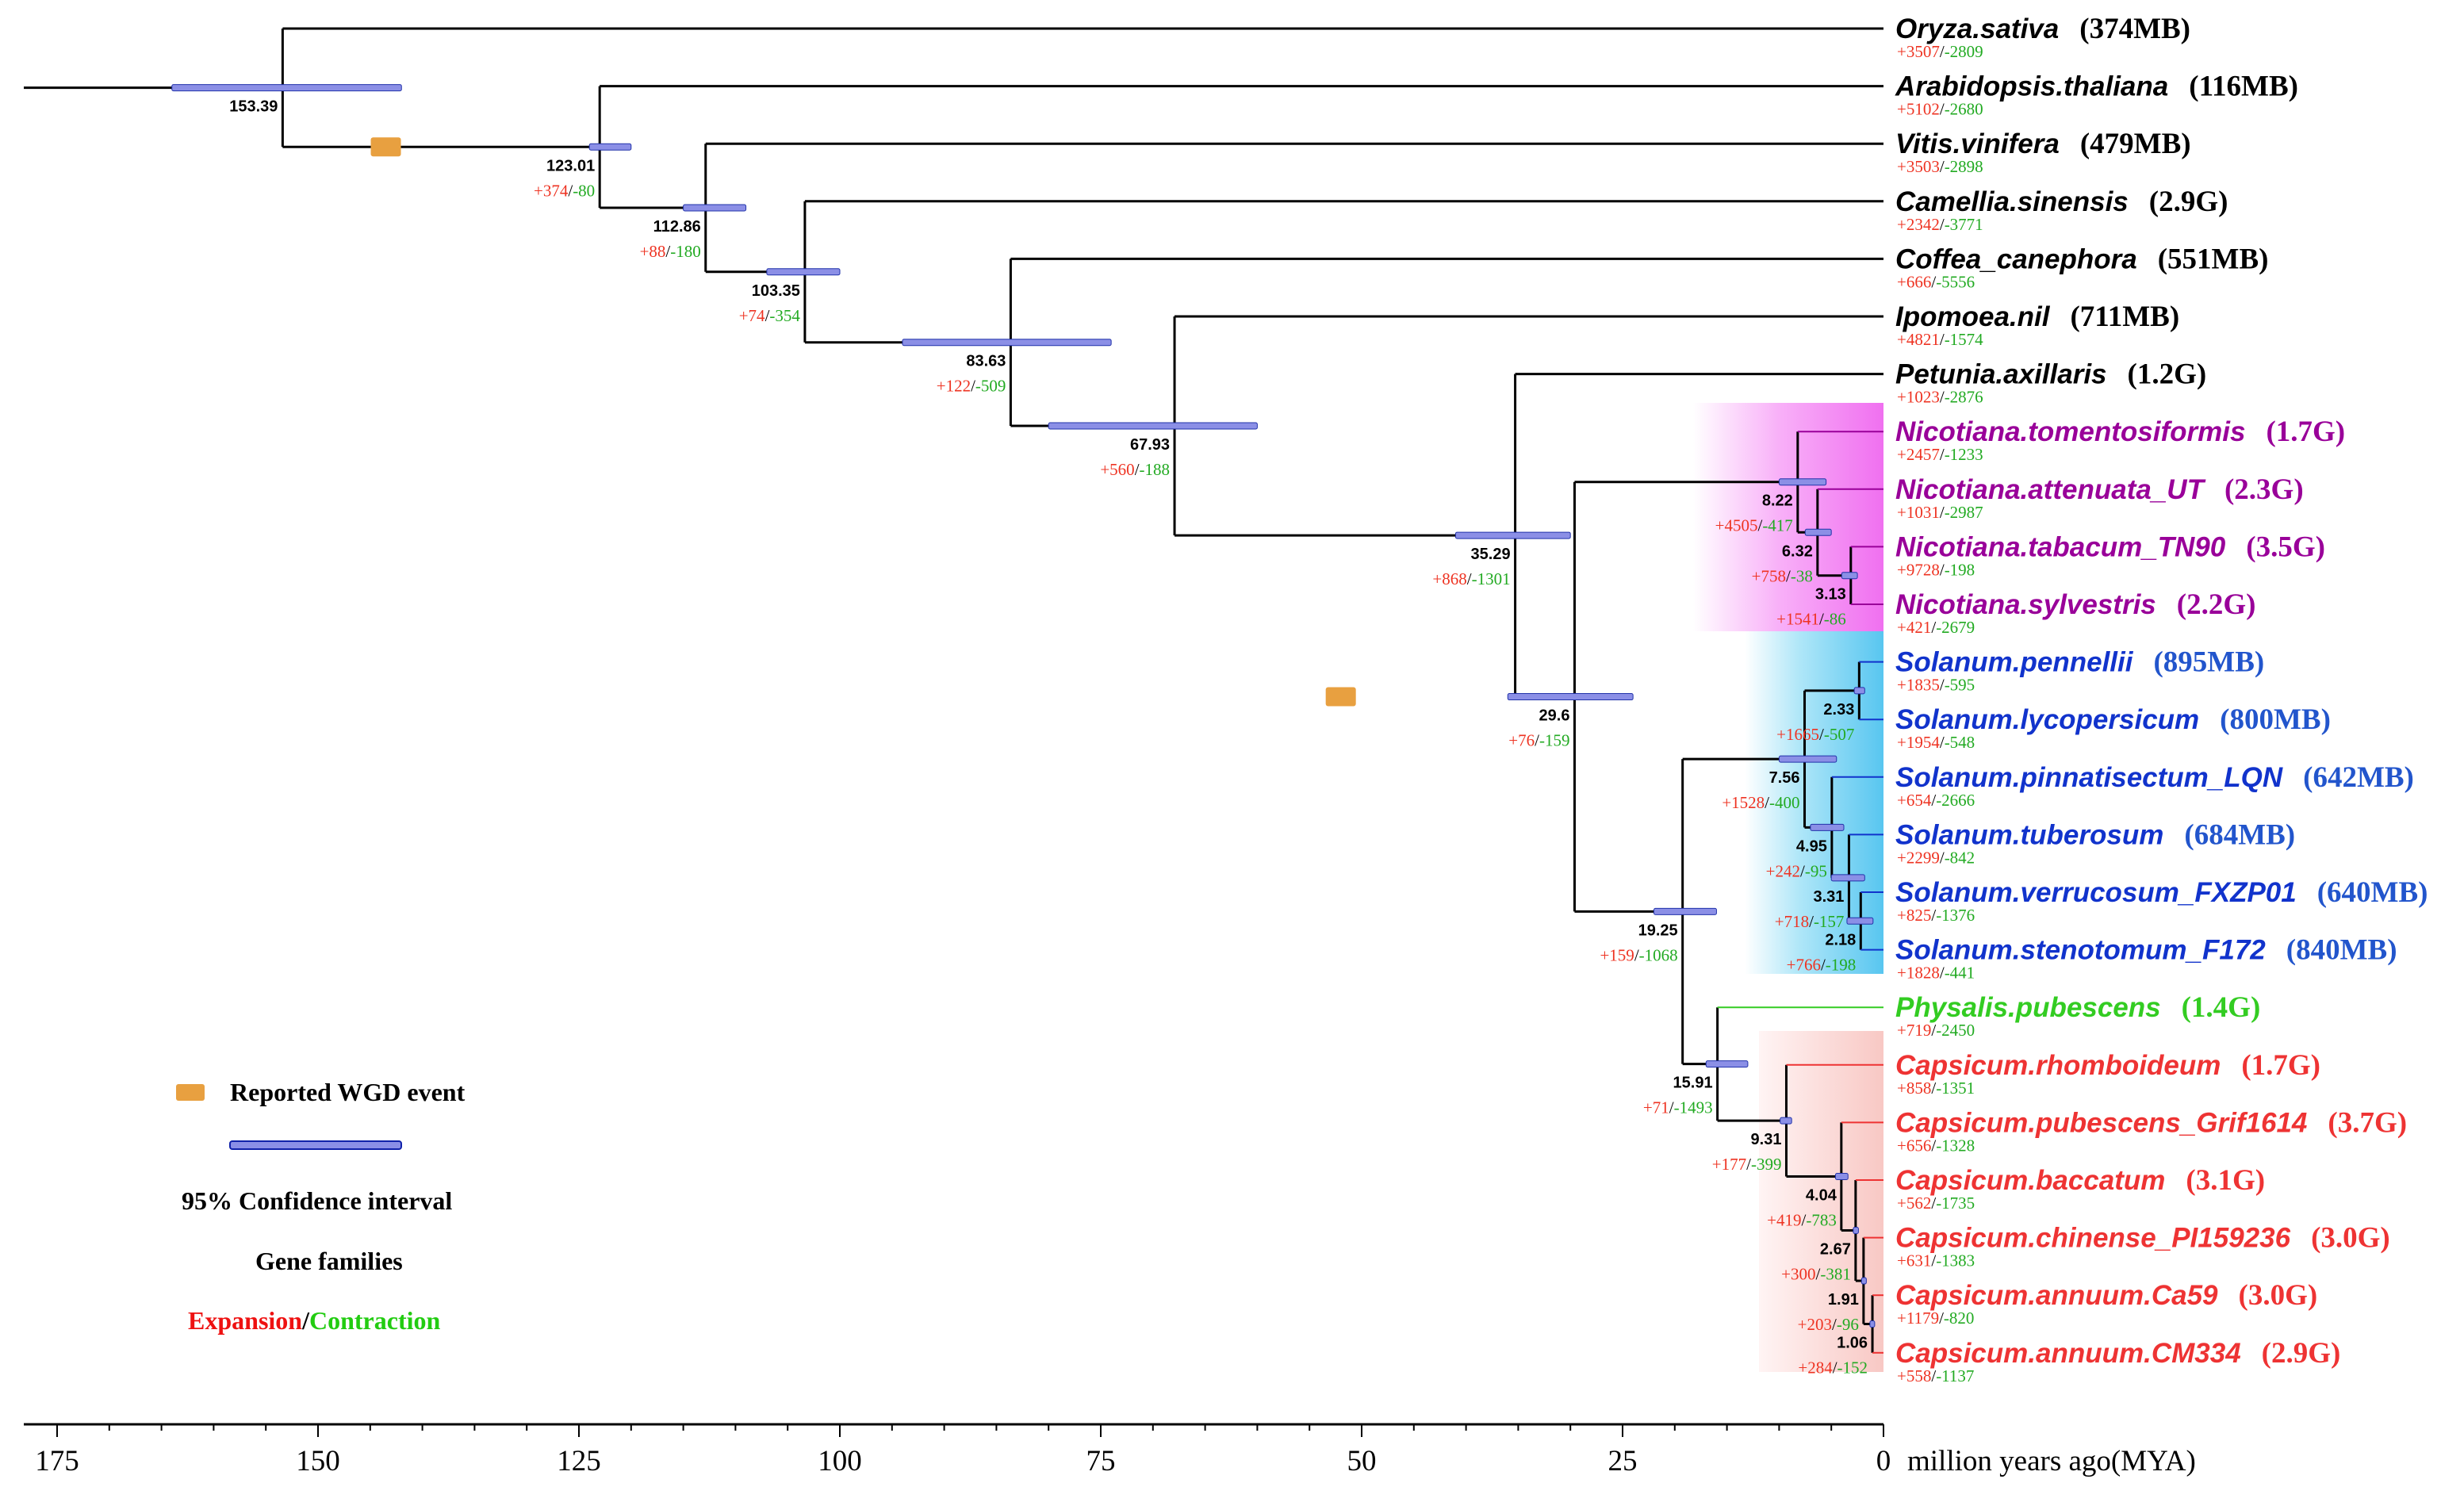 This screenshot has width=2464, height=1506. What do you see at coordinates (2301, 1353) in the screenshot?
I see `genome-size-23: (2.9G)` at bounding box center [2301, 1353].